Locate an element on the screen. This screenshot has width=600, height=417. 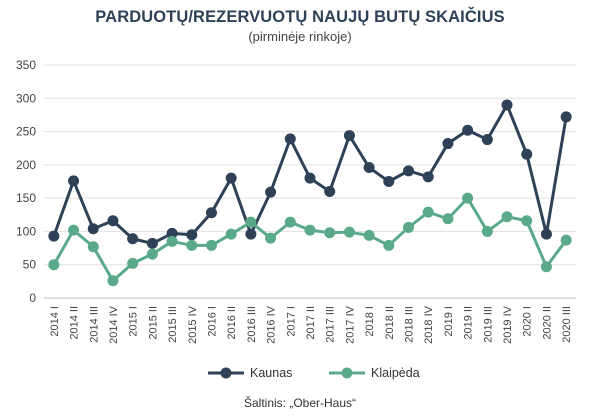
y-tick-label: 300 is located at coordinates (26, 98).